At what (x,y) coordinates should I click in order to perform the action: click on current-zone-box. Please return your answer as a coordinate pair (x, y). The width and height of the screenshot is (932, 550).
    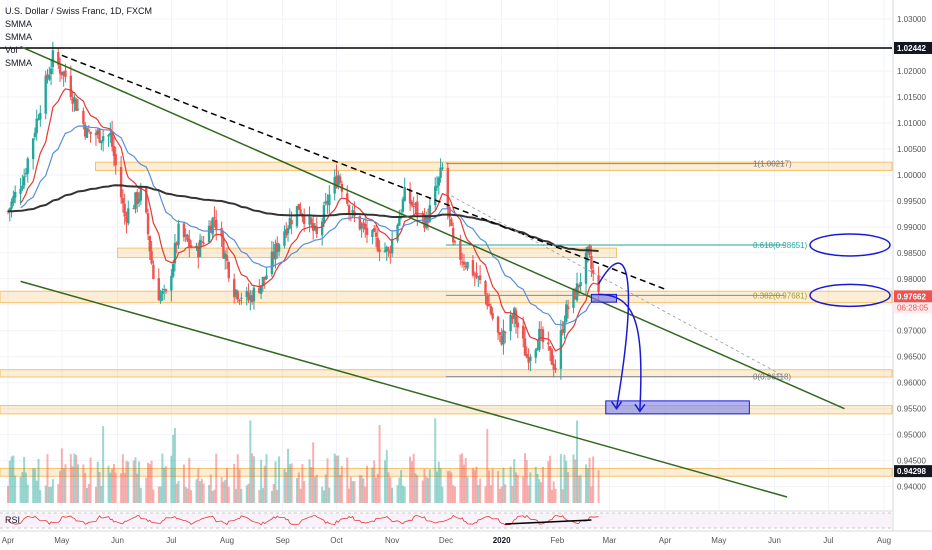
    Looking at the image, I should click on (604, 298).